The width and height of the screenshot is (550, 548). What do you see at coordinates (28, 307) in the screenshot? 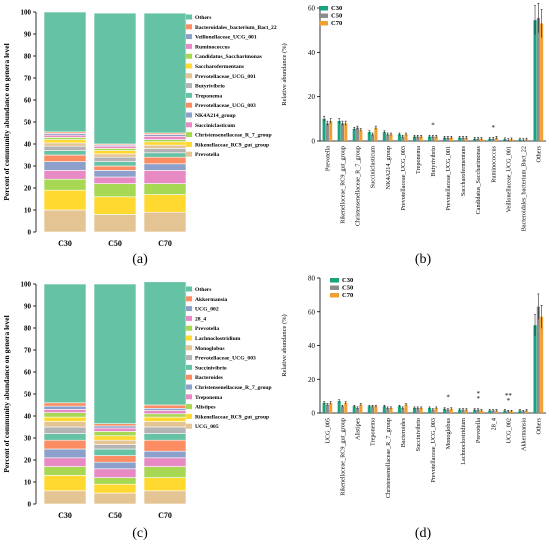
I see `y-tick-label: 90` at bounding box center [28, 307].